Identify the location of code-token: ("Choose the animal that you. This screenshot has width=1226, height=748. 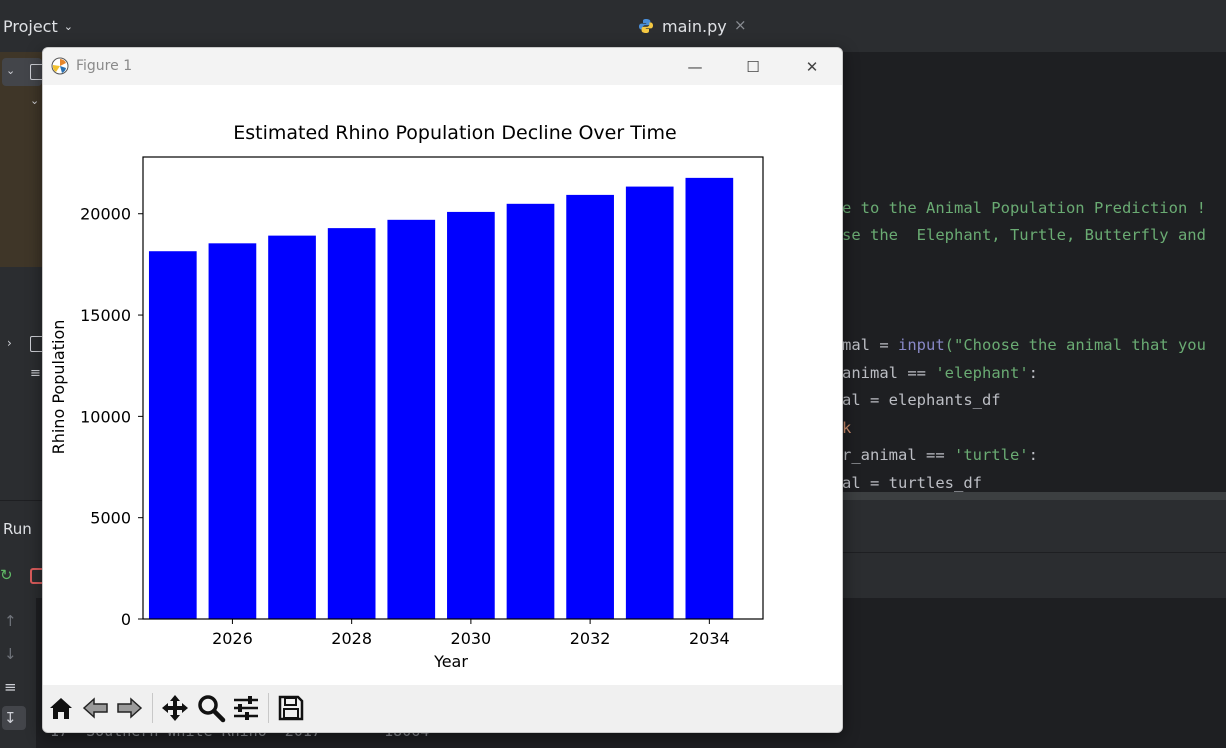
(1075, 345).